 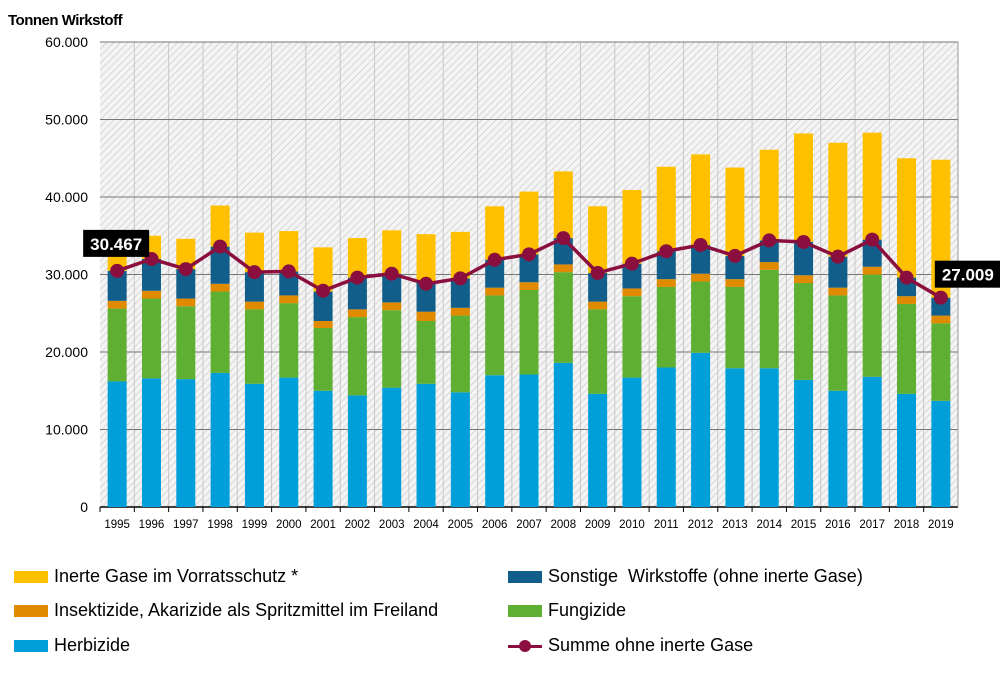 I want to click on value-label: 27.009, so click(x=968, y=275).